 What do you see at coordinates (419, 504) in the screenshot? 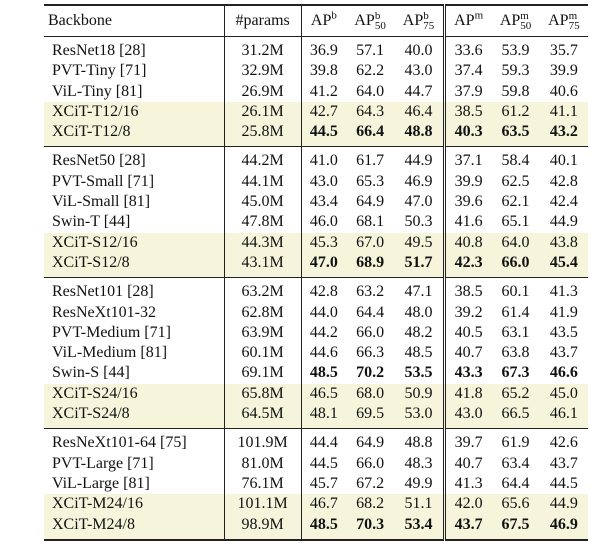
I see `metric-cell: 51.1` at bounding box center [419, 504].